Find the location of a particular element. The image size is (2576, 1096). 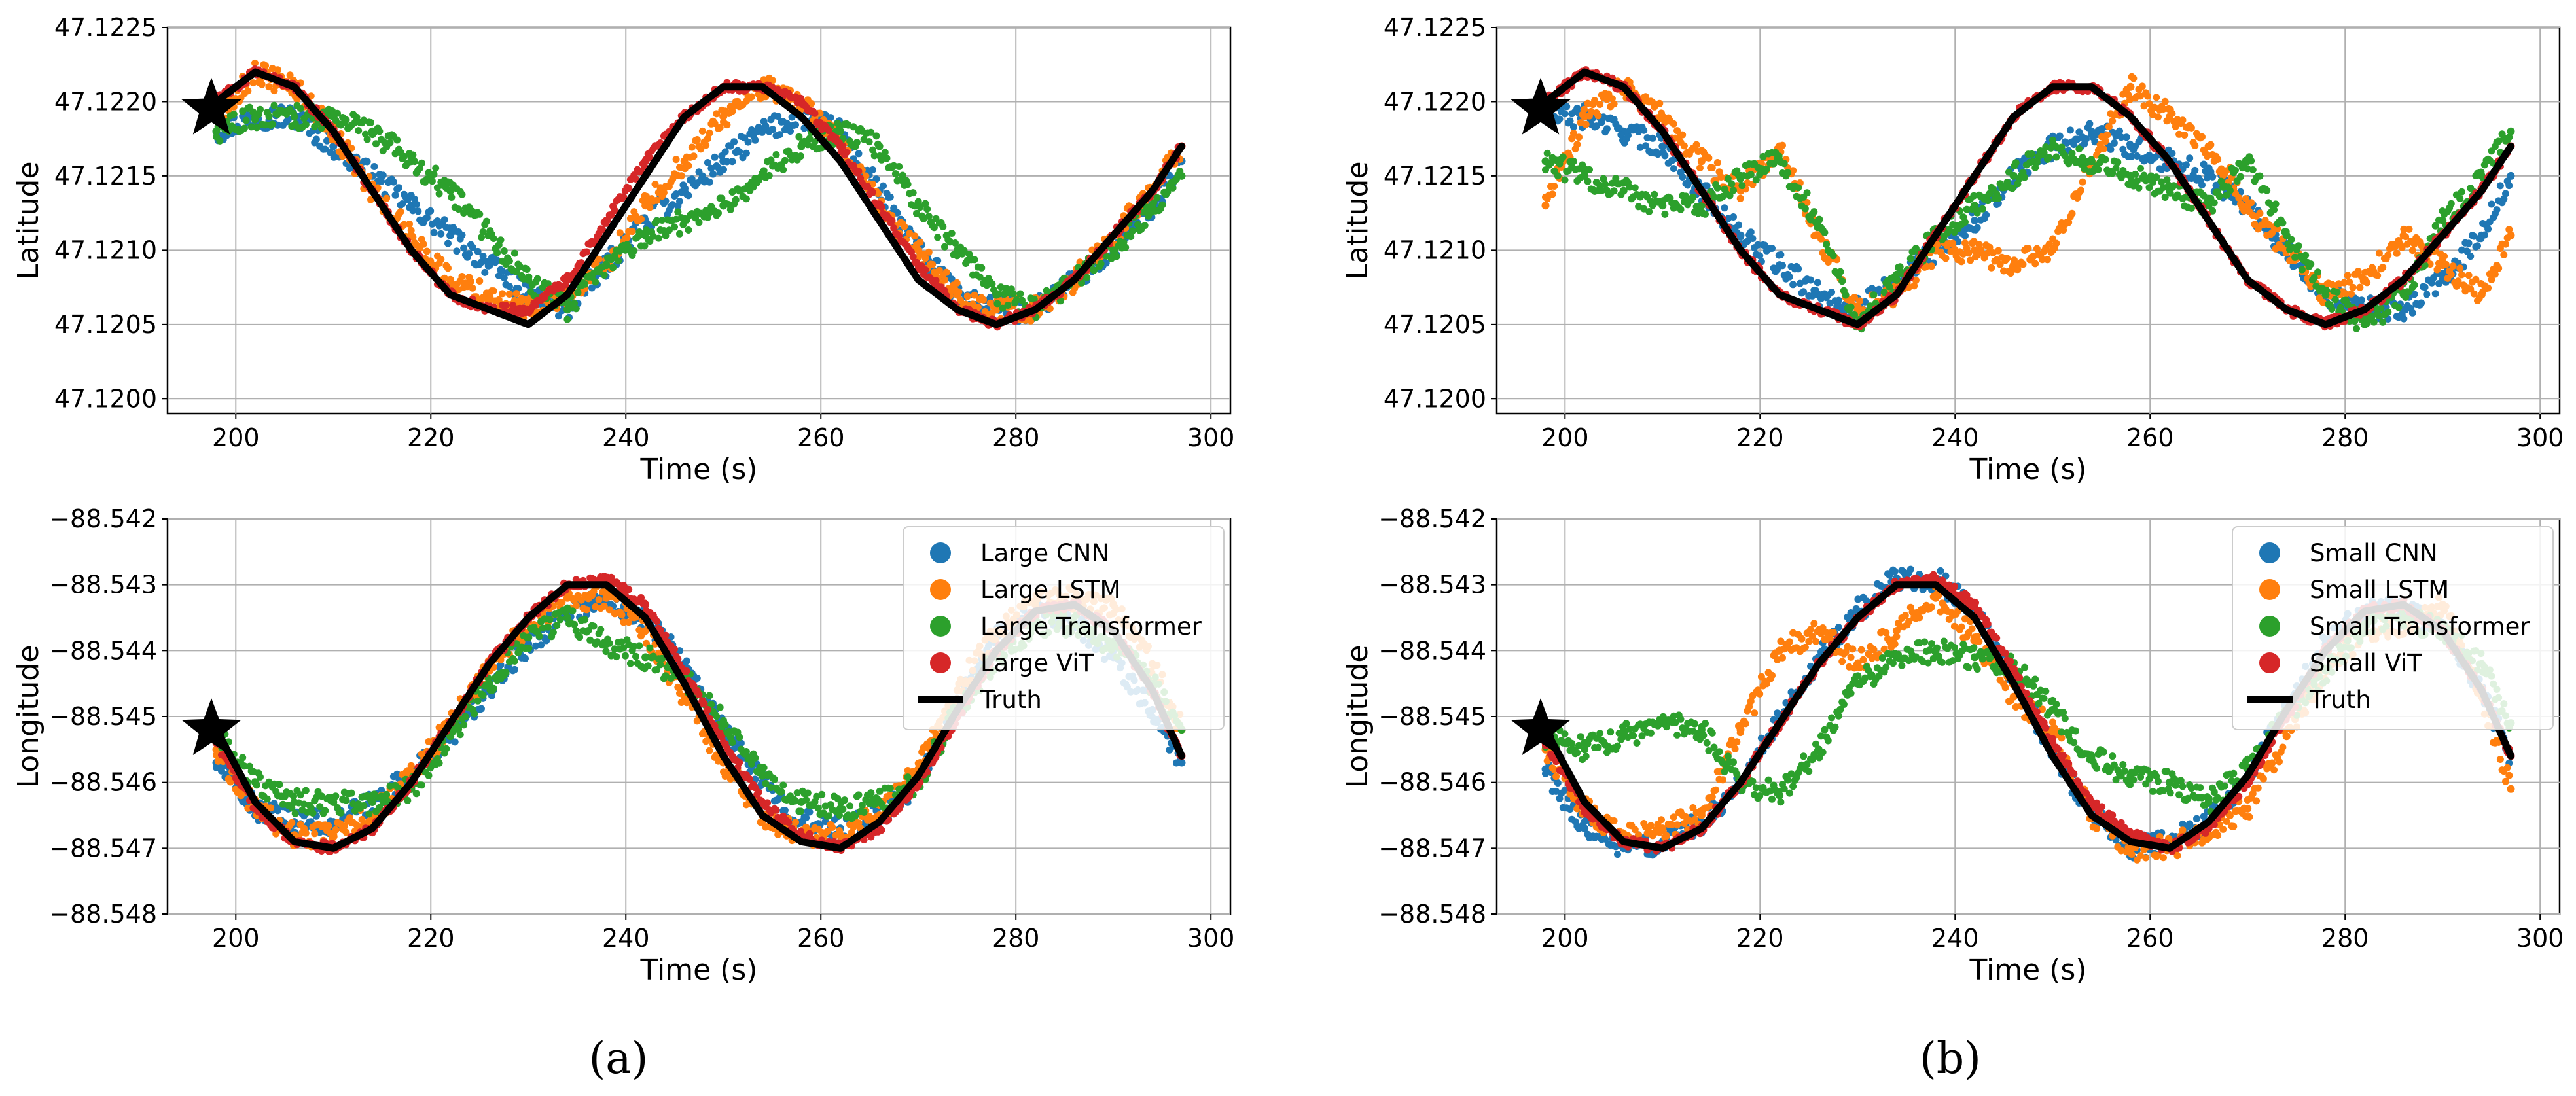

truth-line is located at coordinates (699, 198).